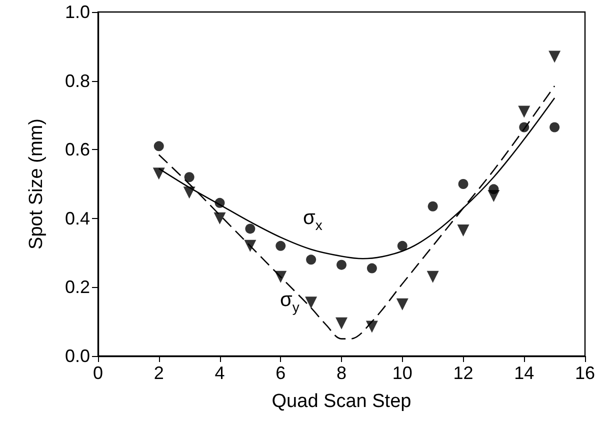 The height and width of the screenshot is (447, 613). Describe the element at coordinates (159, 373) in the screenshot. I see `x-tick-label: 2` at that location.